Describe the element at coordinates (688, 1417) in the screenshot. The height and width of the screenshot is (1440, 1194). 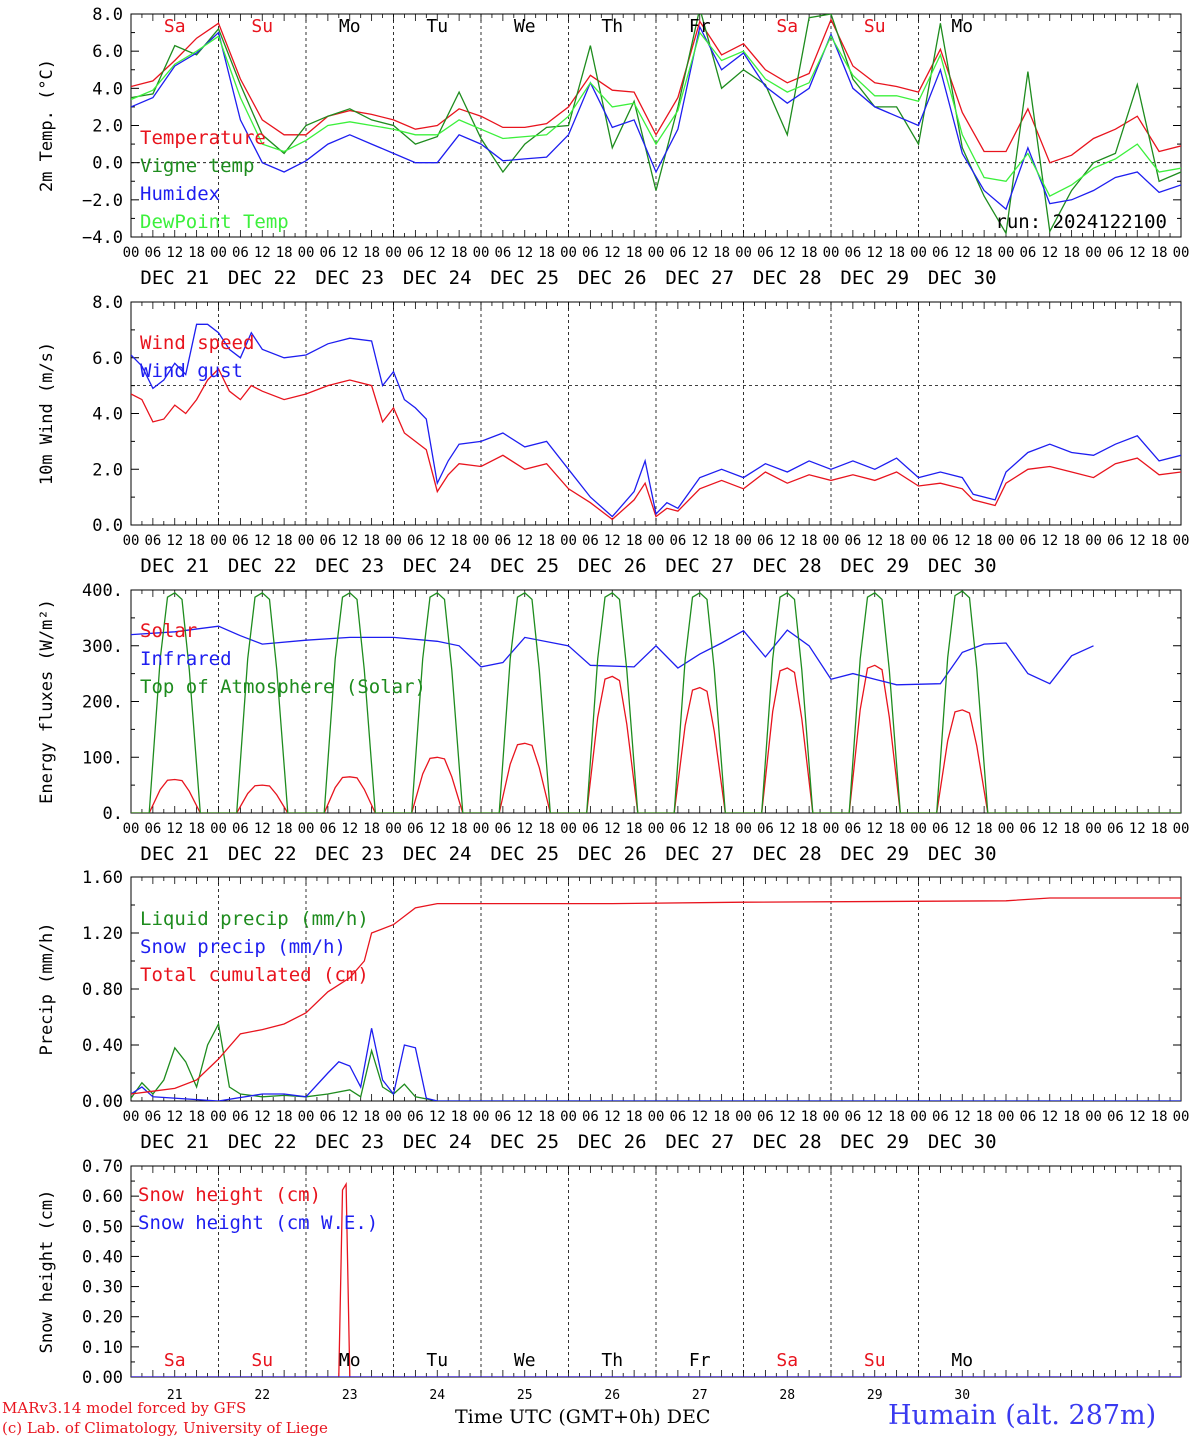
I see `time-axis-month: DEC` at that location.